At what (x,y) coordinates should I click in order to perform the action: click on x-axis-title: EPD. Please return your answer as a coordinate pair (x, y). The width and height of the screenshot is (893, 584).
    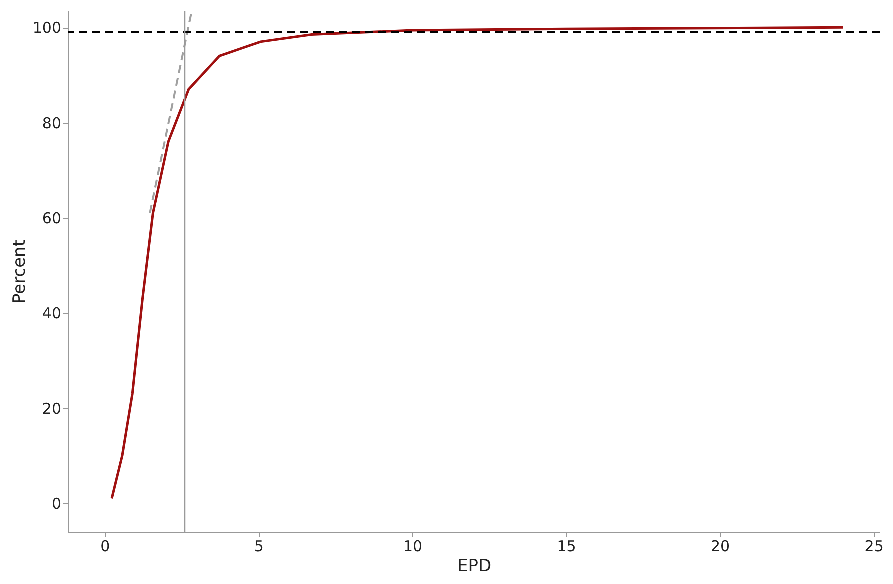
    Looking at the image, I should click on (474, 566).